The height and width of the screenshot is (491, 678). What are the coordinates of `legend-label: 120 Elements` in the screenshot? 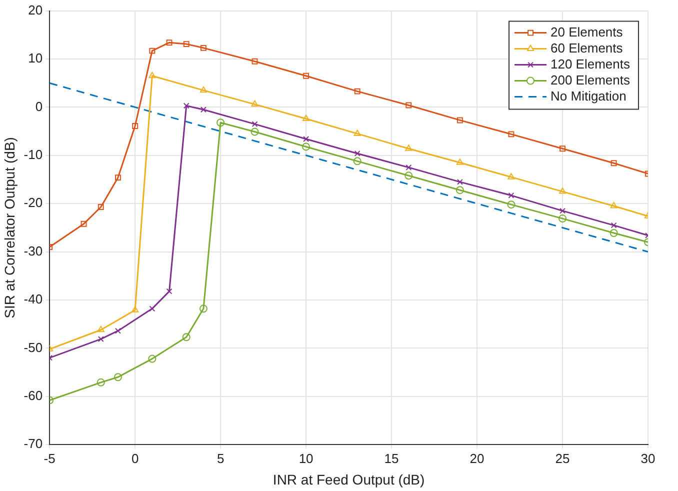 It's located at (590, 64).